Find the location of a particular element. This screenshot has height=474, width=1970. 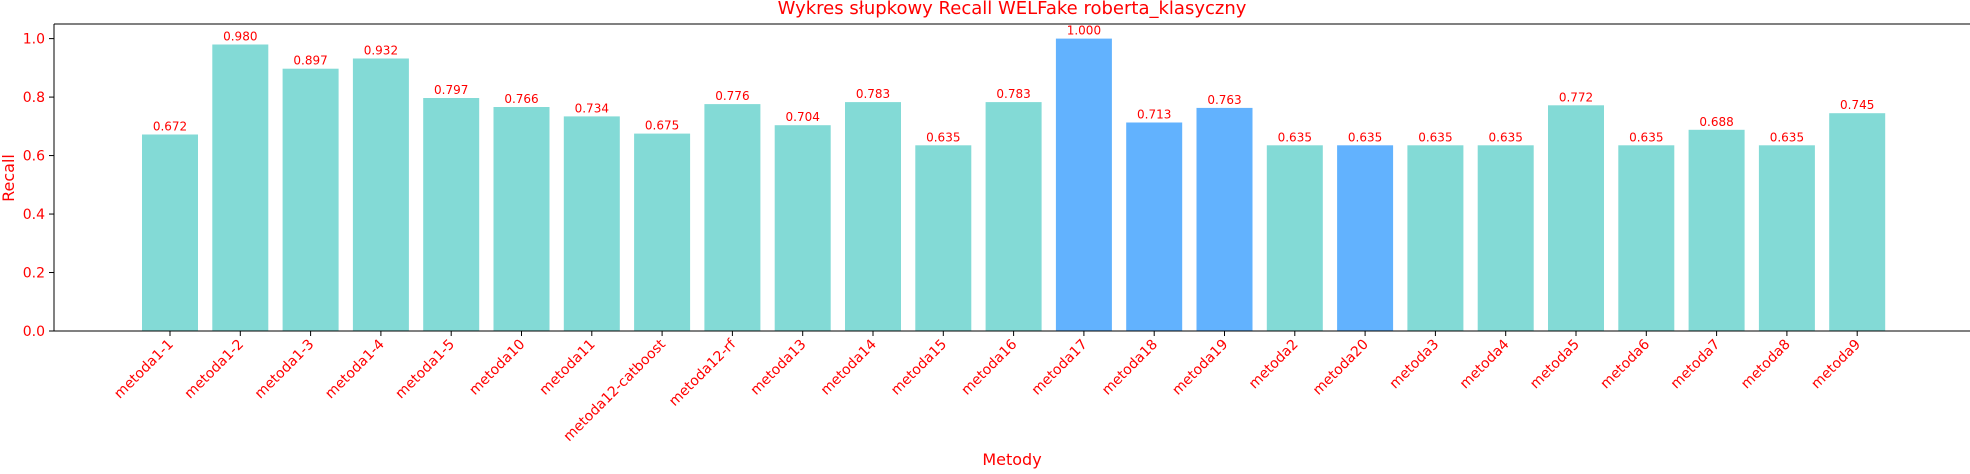

x-tick-label-metoda3: metoda3 is located at coordinates (1415, 365).